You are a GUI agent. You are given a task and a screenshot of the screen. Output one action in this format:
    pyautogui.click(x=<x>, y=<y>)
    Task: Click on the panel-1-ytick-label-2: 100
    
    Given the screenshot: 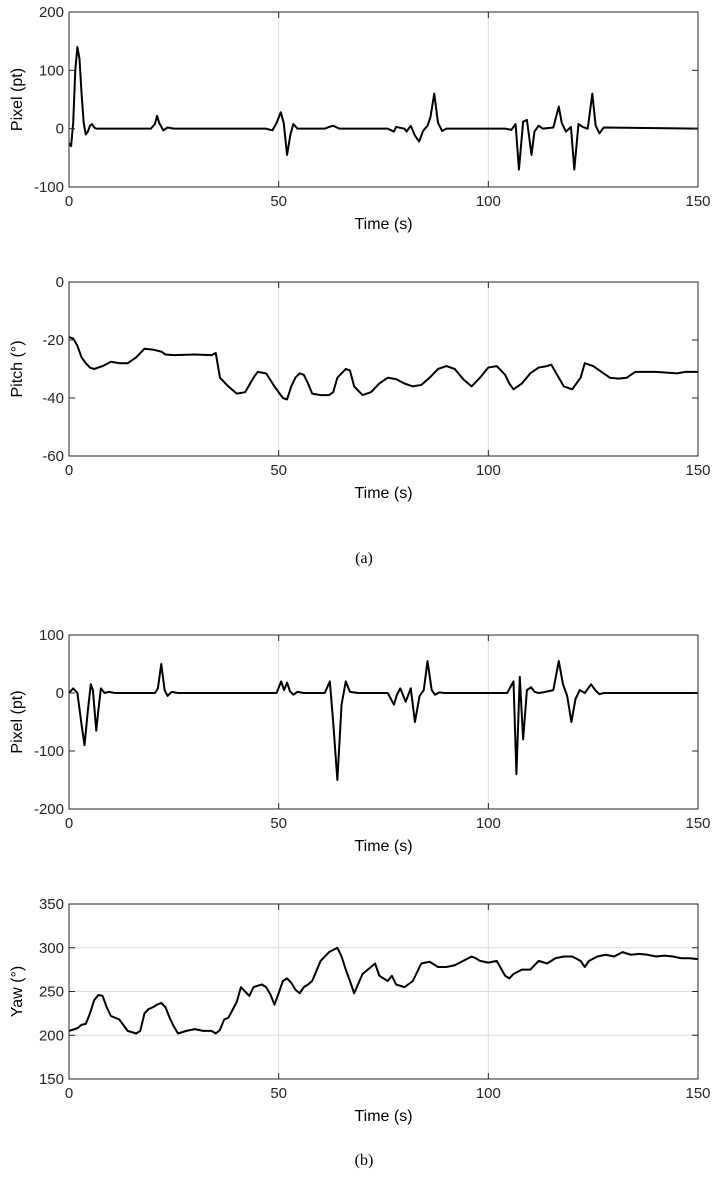 What is the action you would take?
    pyautogui.click(x=51, y=70)
    